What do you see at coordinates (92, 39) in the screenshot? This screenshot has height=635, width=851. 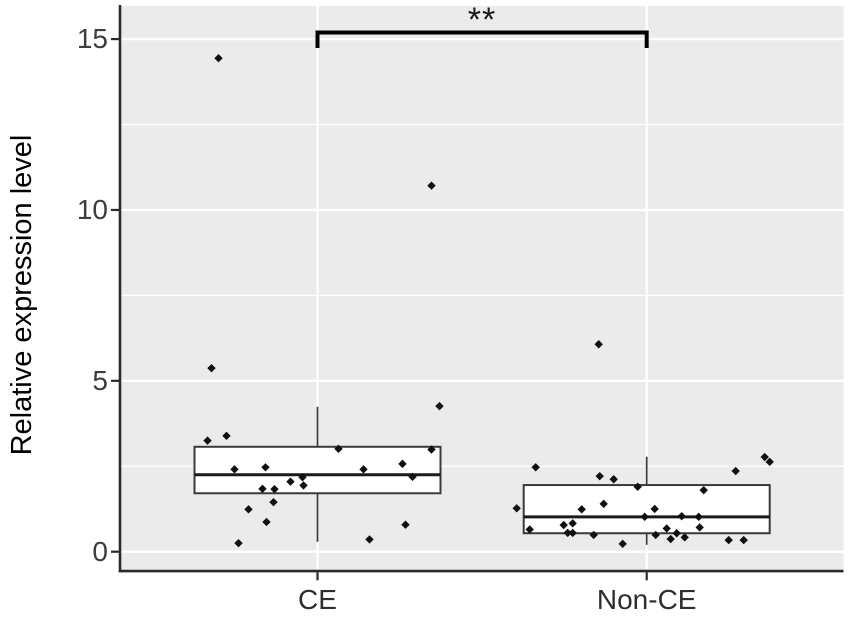 I see `y-tick-label-15: 15` at bounding box center [92, 39].